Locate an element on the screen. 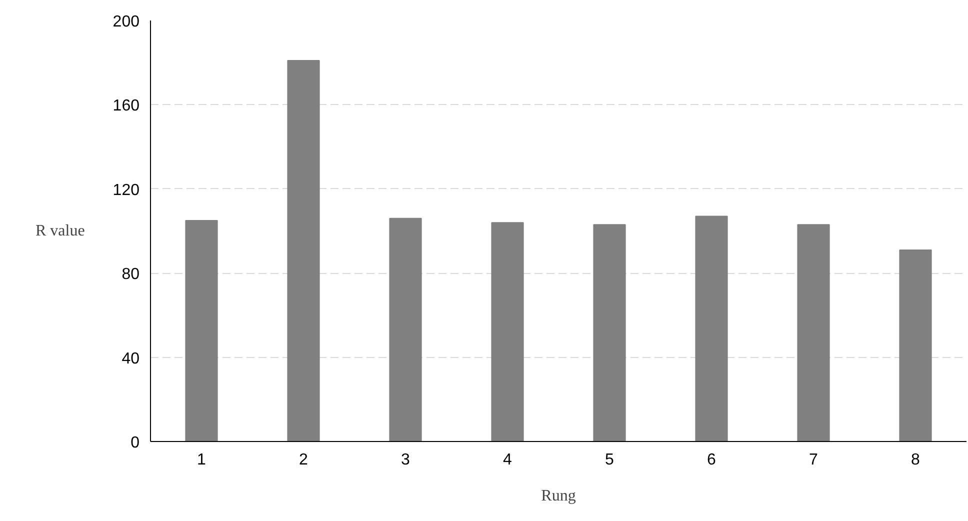 The height and width of the screenshot is (521, 968). y-tick-label: 120 is located at coordinates (126, 190).